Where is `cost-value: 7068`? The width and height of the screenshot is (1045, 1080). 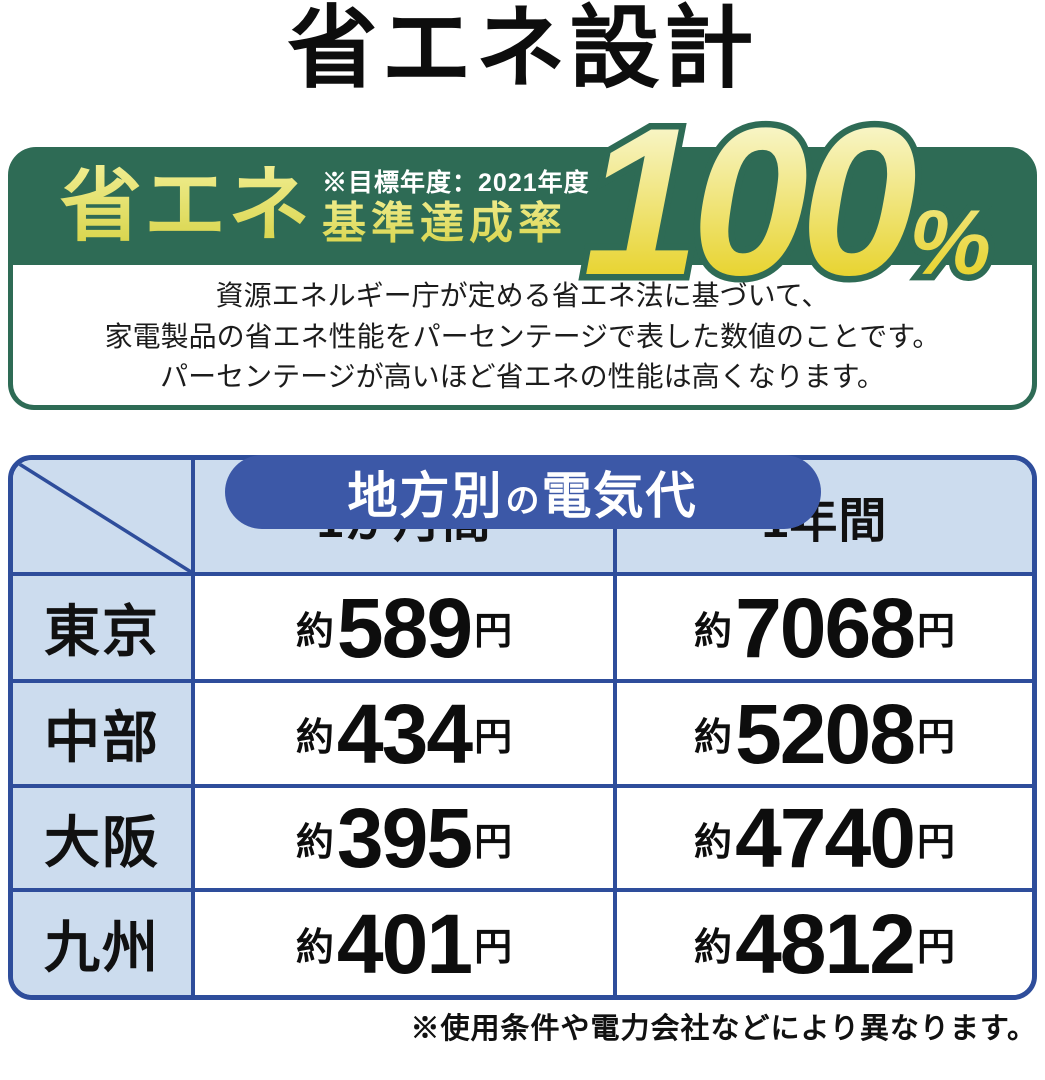 cost-value: 7068 is located at coordinates (825, 627).